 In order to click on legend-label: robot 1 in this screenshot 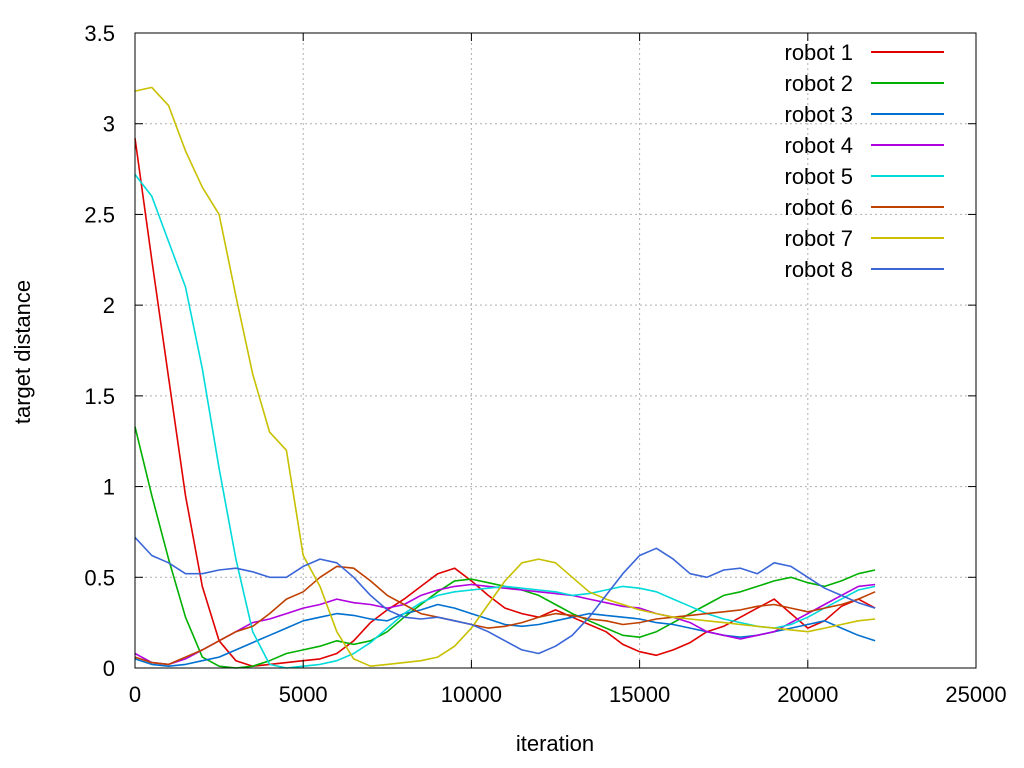, I will do `click(819, 52)`.